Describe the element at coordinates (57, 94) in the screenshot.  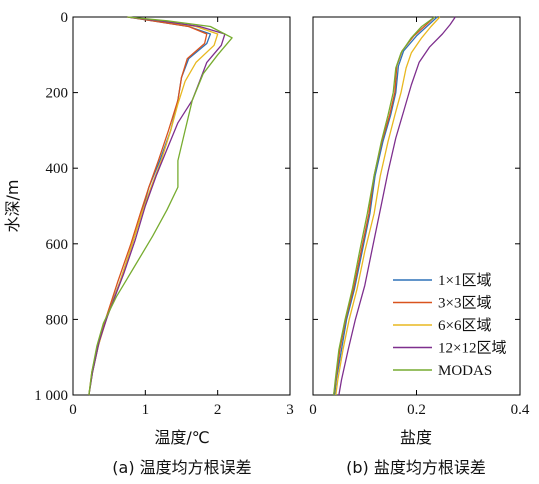
I see `panel-a-ytick-label: 200` at that location.